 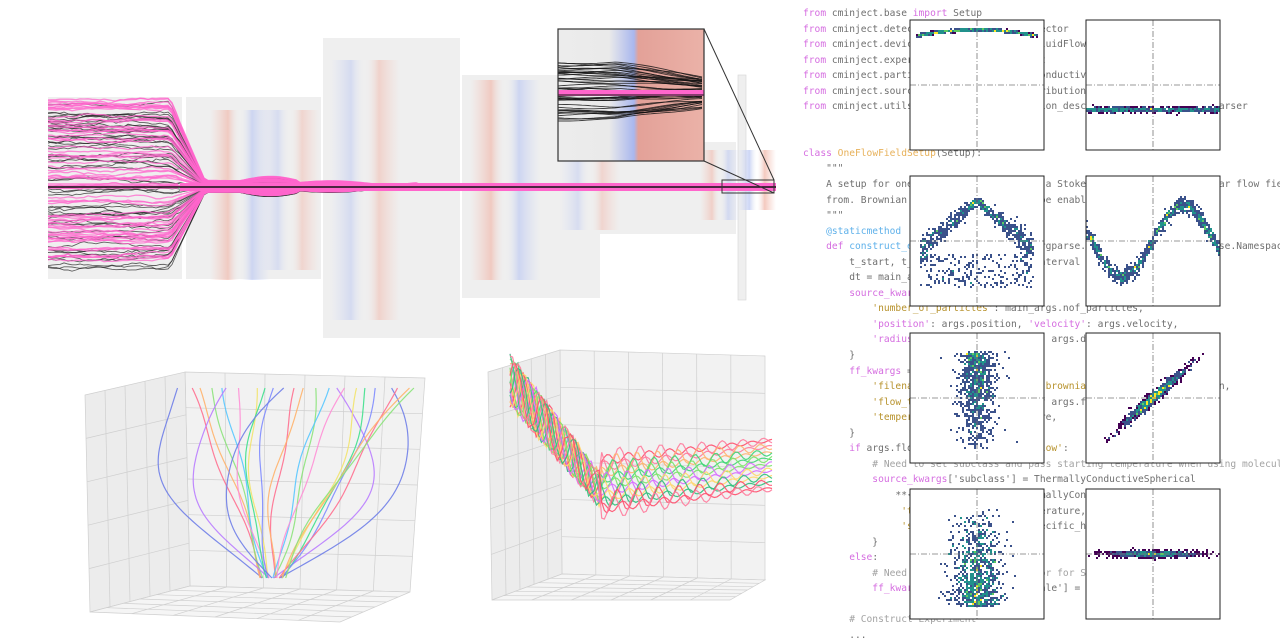 What do you see at coordinates (1153, 85) in the screenshot?
I see `histogram-frame` at bounding box center [1153, 85].